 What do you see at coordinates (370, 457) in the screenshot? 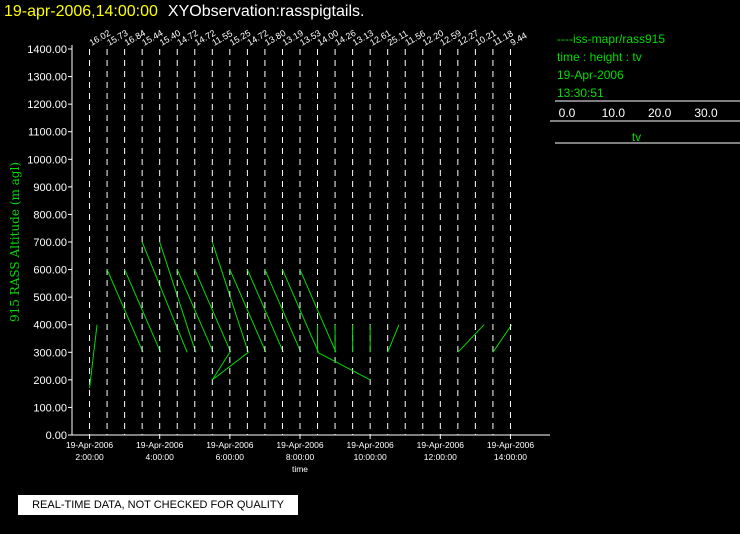
I see `x-tick-time: 10:00:00` at bounding box center [370, 457].